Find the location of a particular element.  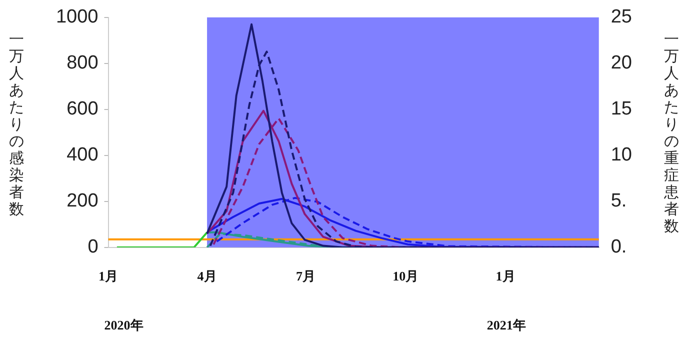

y-tick-label: 200 is located at coordinates (82, 201).